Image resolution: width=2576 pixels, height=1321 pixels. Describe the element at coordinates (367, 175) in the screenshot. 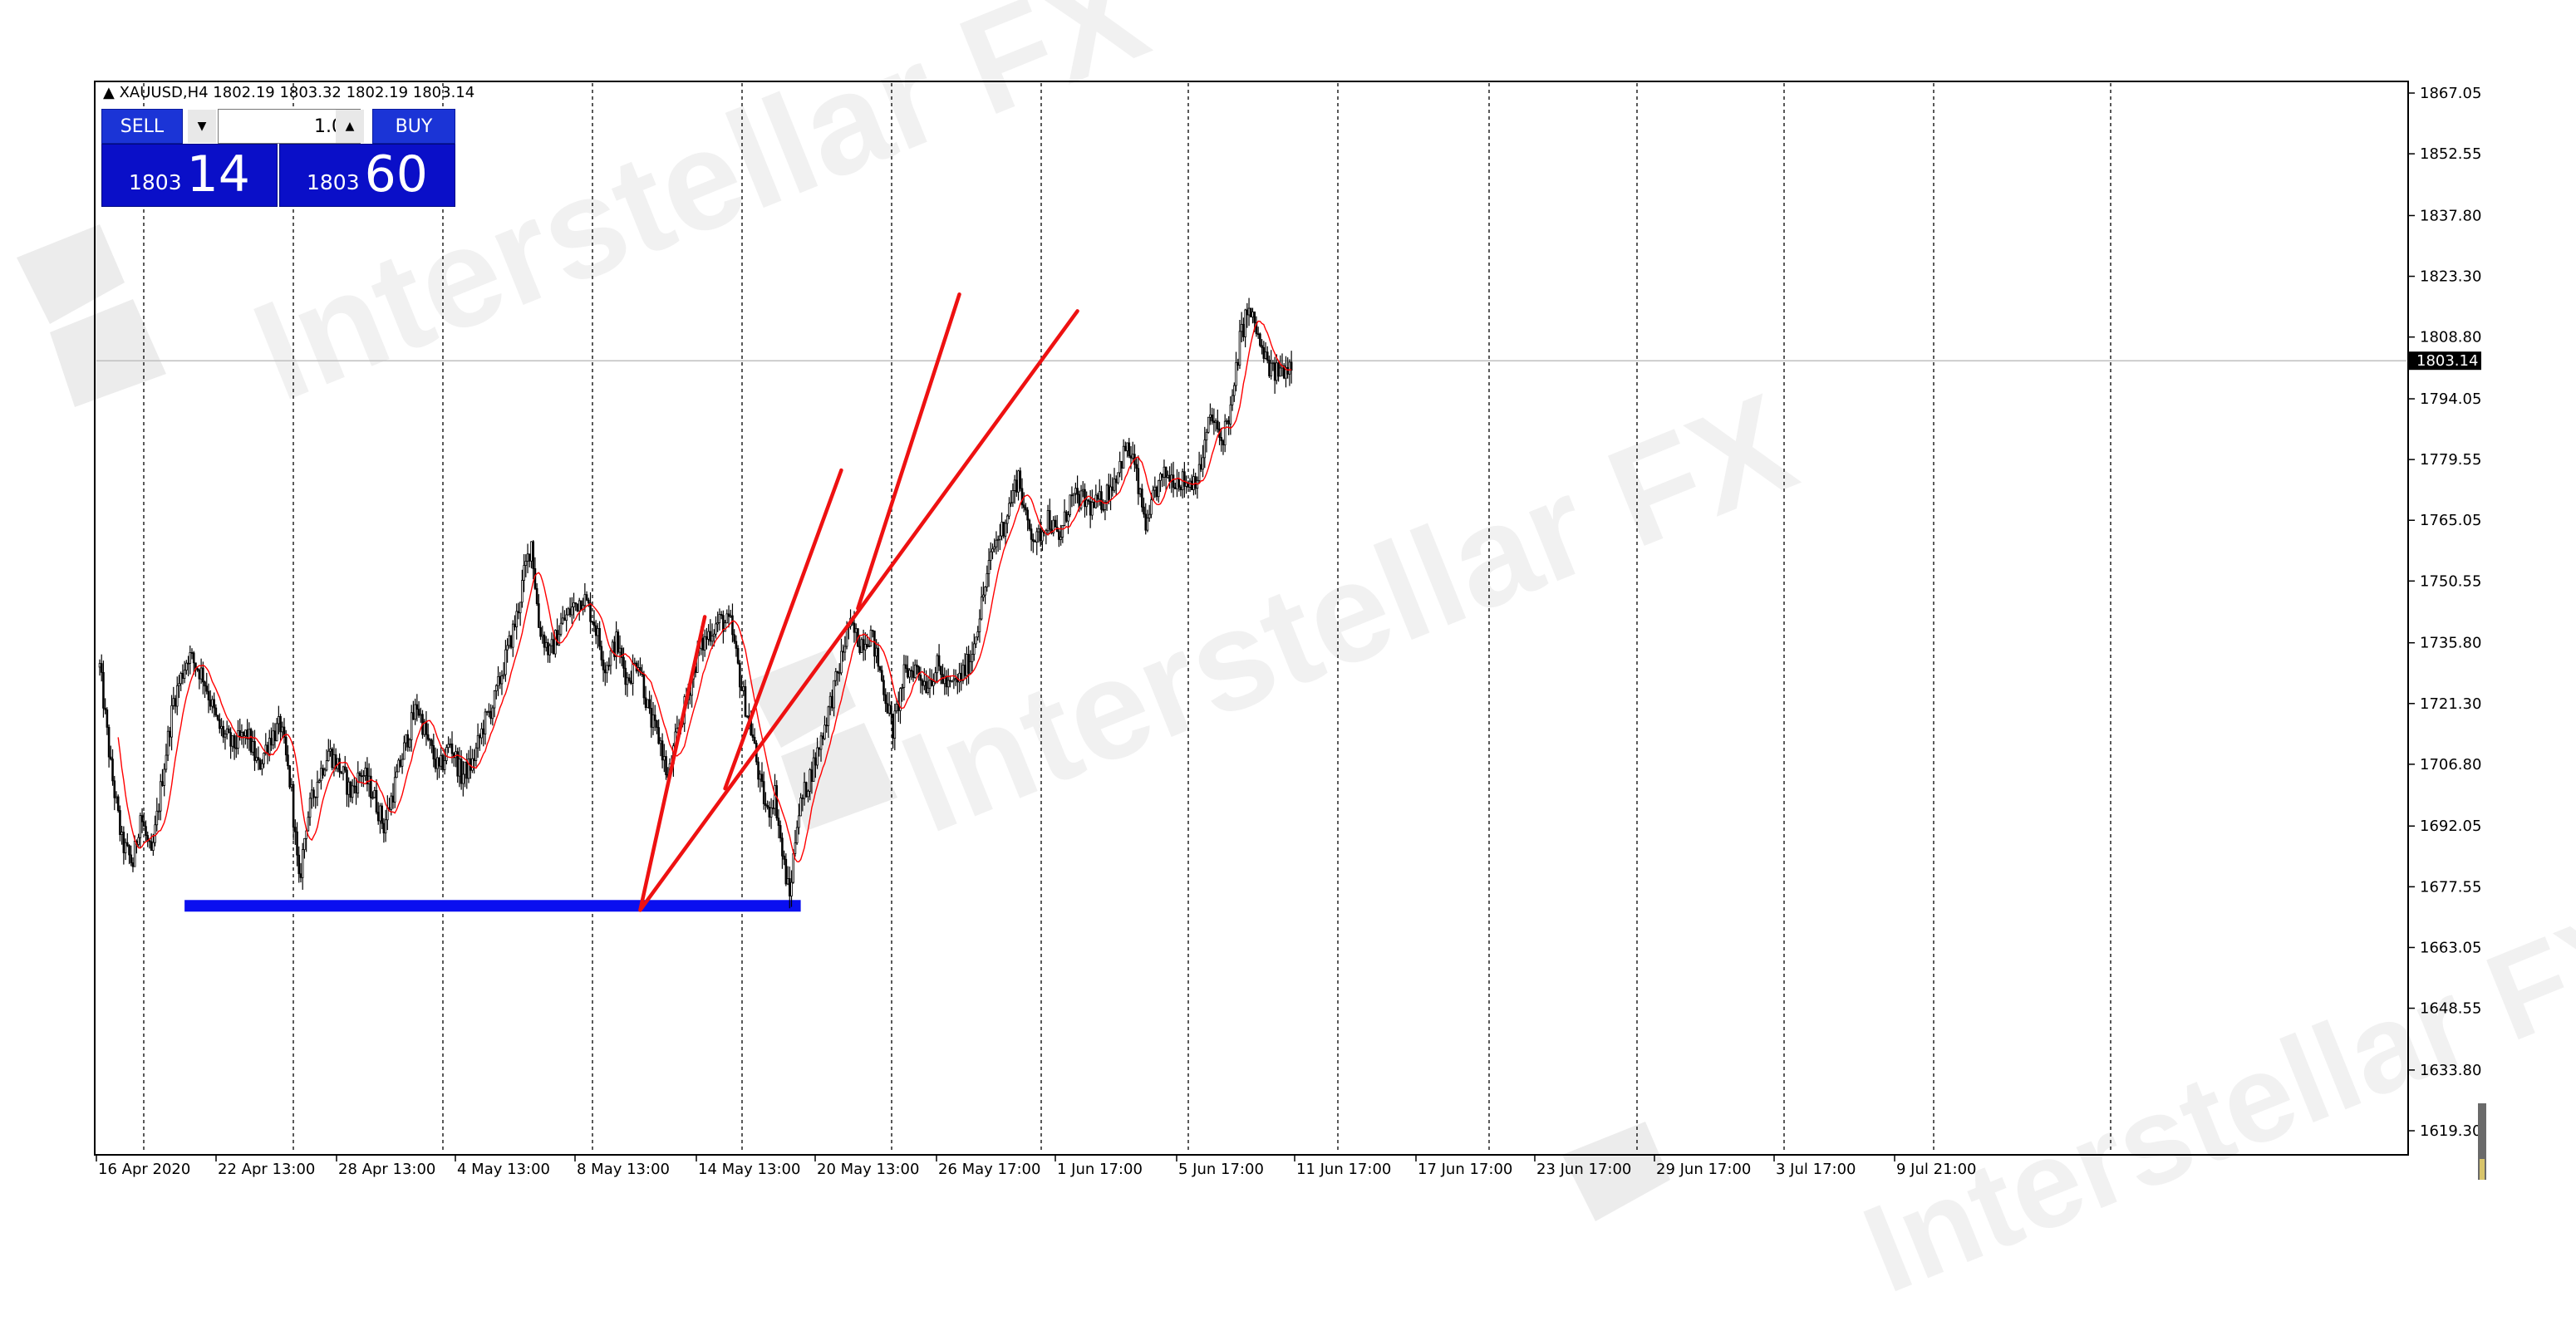

I see `buy-price-button: 1803 60` at that location.